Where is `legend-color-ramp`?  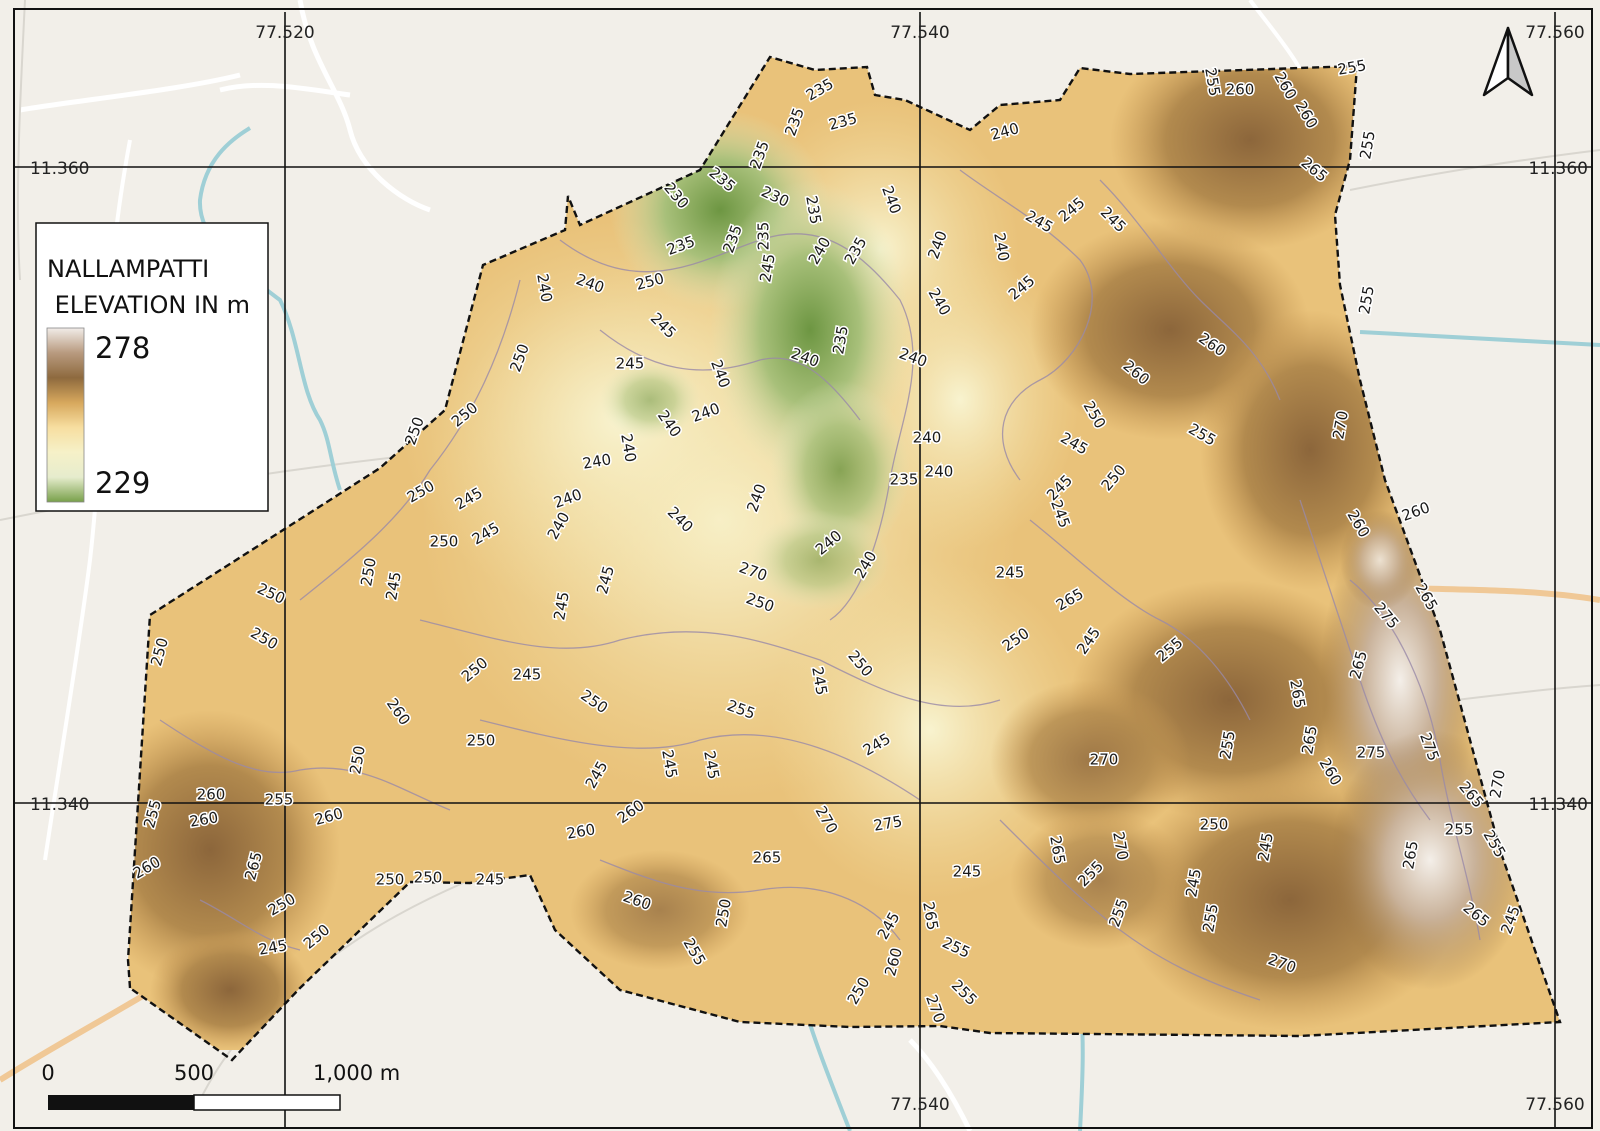 legend-color-ramp is located at coordinates (65, 415).